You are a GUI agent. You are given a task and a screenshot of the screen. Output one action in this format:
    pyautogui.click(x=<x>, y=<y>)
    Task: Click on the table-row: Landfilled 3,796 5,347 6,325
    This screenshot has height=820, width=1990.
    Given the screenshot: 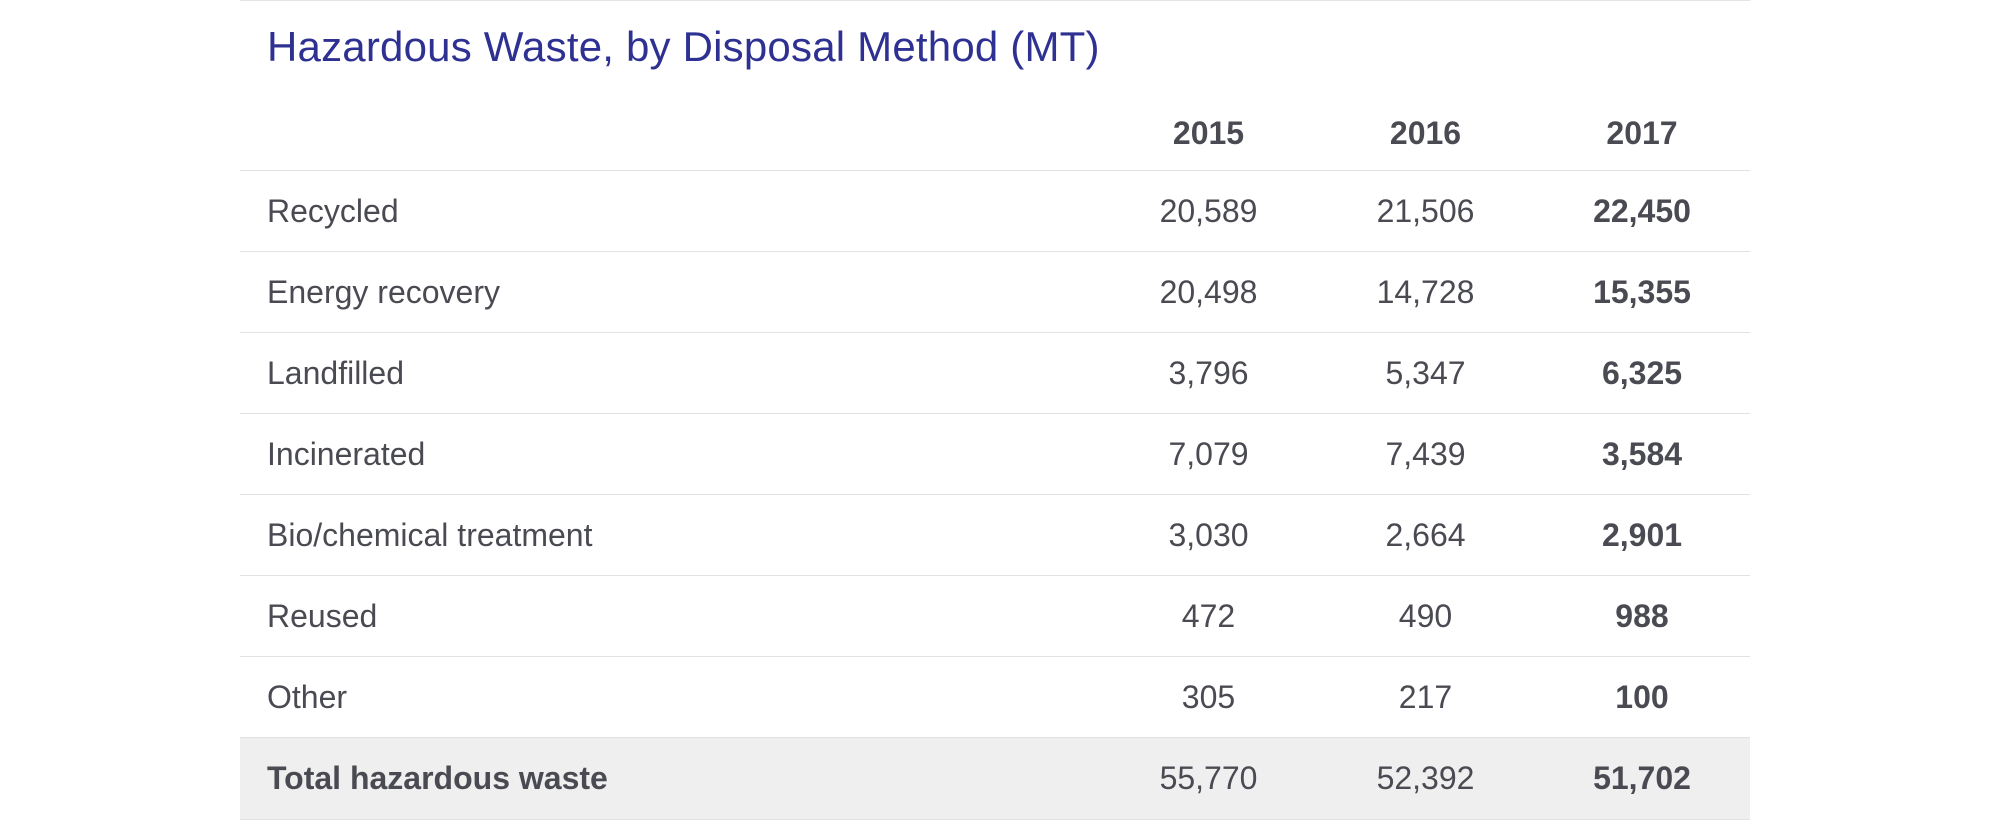 What is the action you would take?
    pyautogui.click(x=995, y=373)
    